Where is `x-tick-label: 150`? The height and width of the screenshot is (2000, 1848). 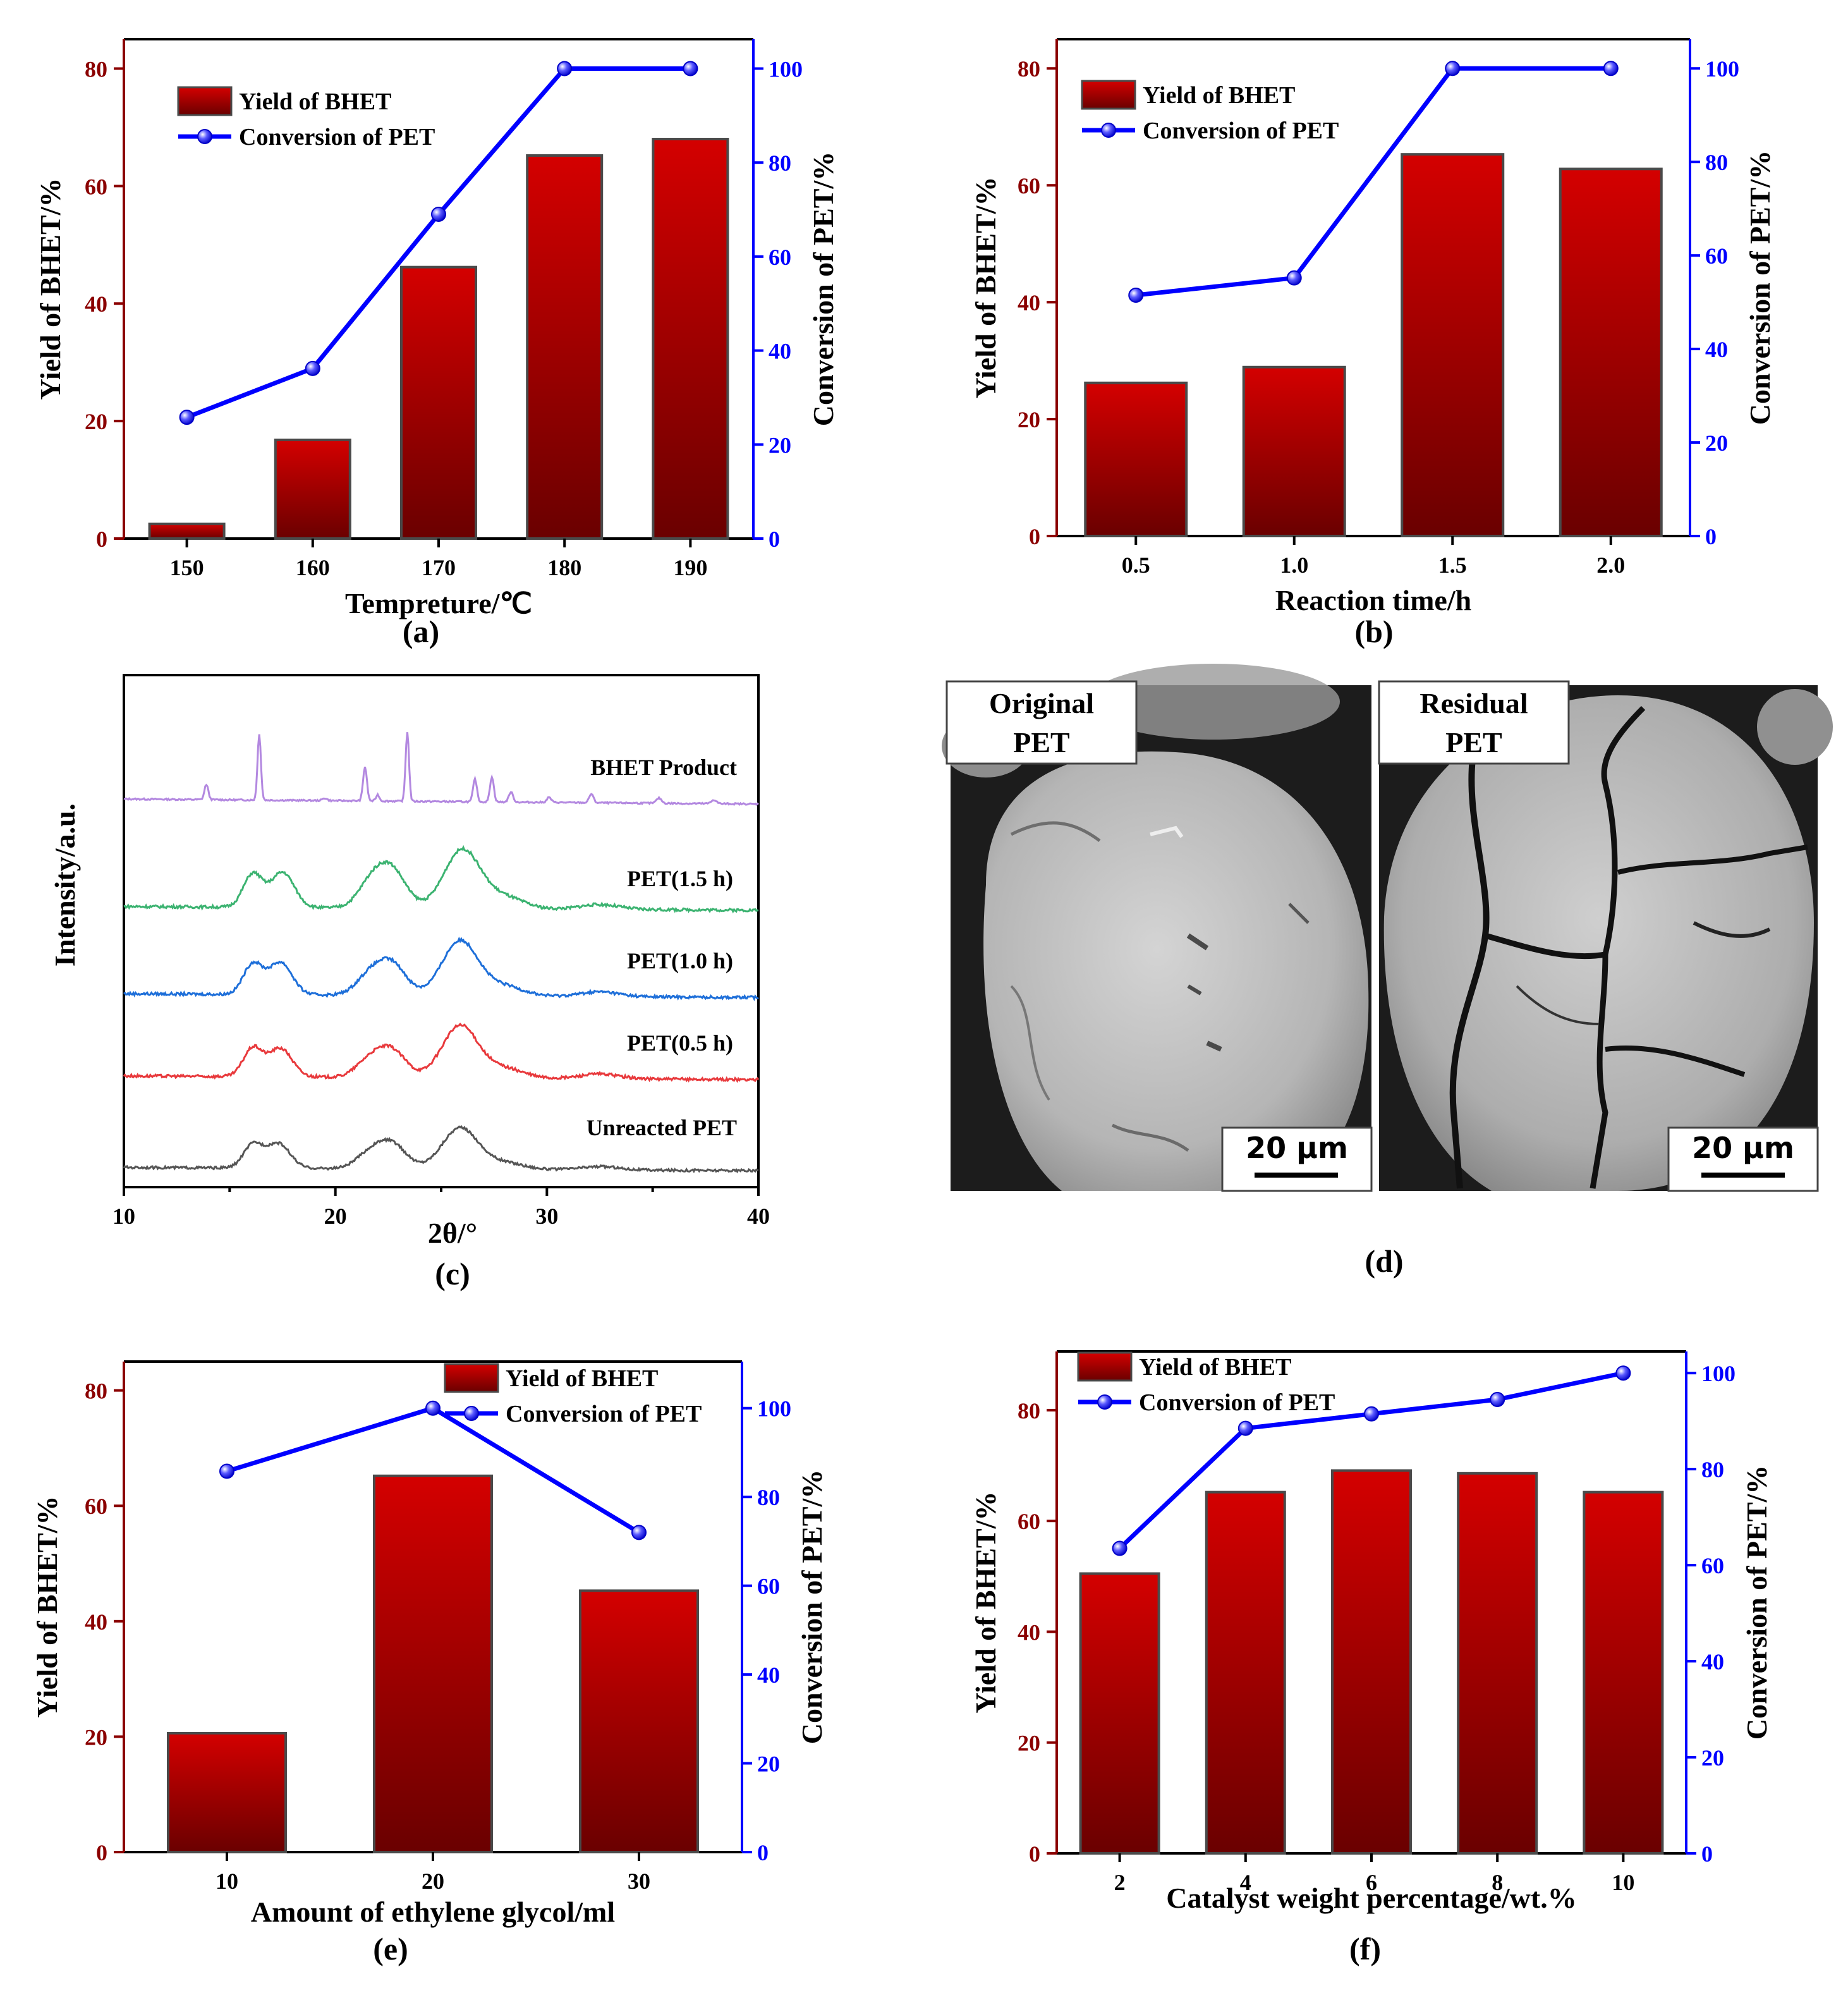 x-tick-label: 150 is located at coordinates (187, 568).